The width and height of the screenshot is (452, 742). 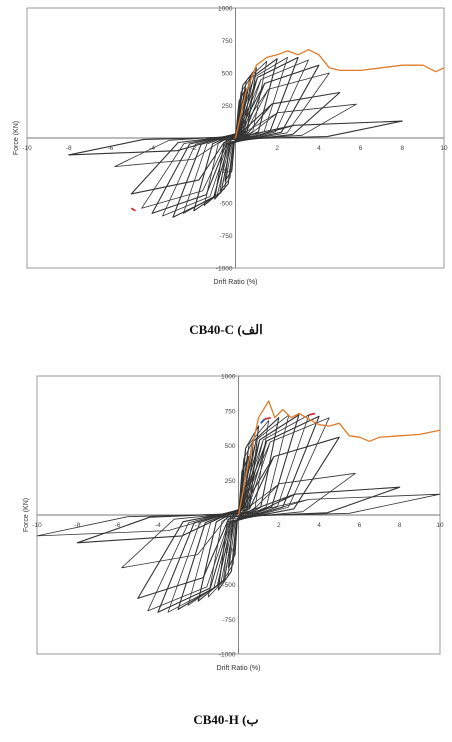 I want to click on chart-b-caption: CB40-H (ب, so click(x=226, y=719).